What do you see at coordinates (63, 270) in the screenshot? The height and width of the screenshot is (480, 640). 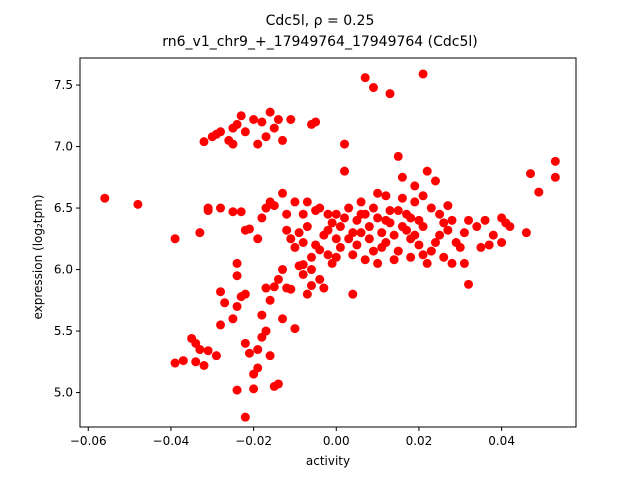 I see `y-tick-label: 6.0` at bounding box center [63, 270].